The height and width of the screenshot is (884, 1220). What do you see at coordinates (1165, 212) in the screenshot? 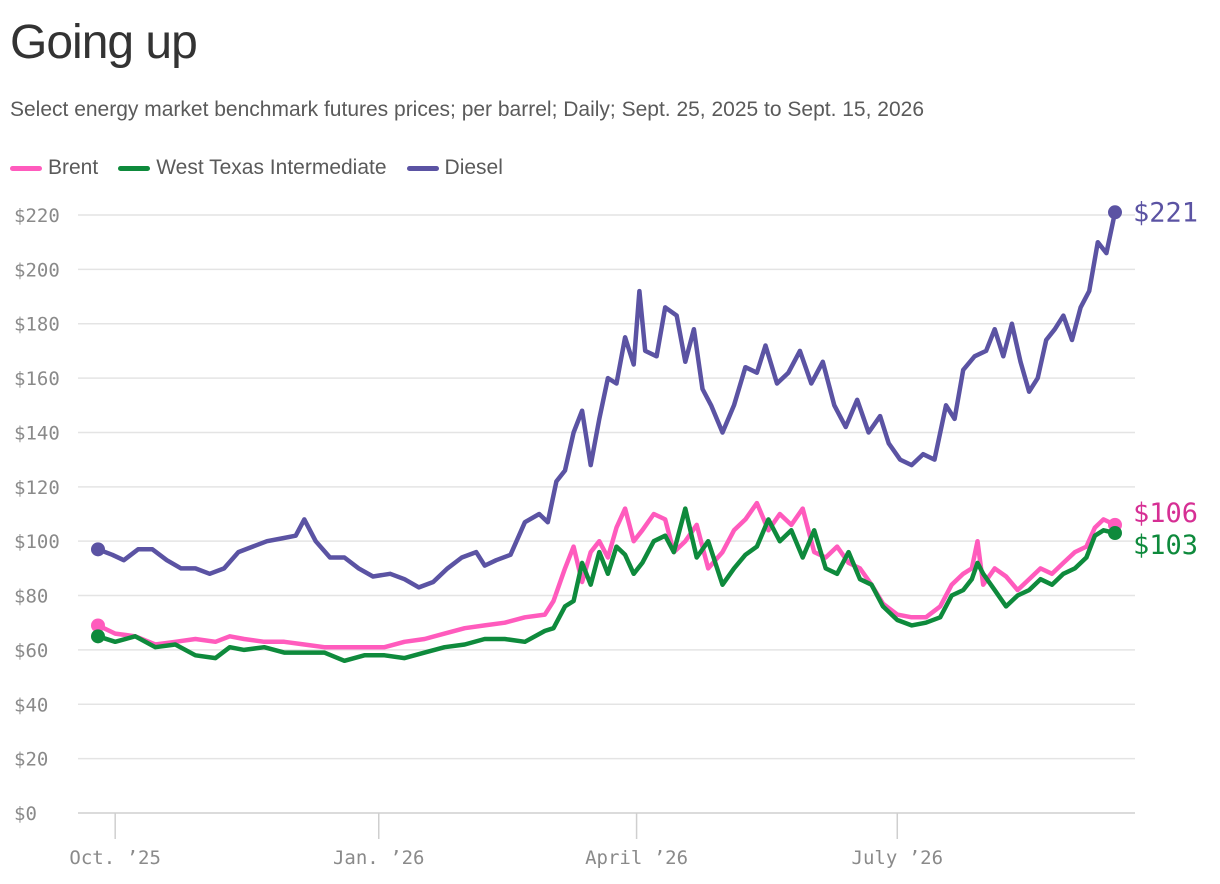
I see `end-label-diesel: $221` at bounding box center [1165, 212].